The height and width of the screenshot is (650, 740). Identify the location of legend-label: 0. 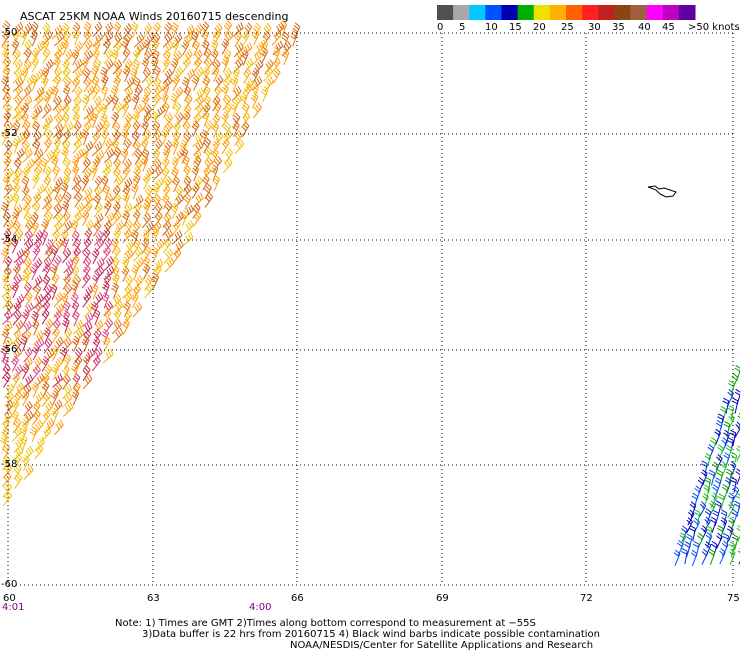
(440, 27).